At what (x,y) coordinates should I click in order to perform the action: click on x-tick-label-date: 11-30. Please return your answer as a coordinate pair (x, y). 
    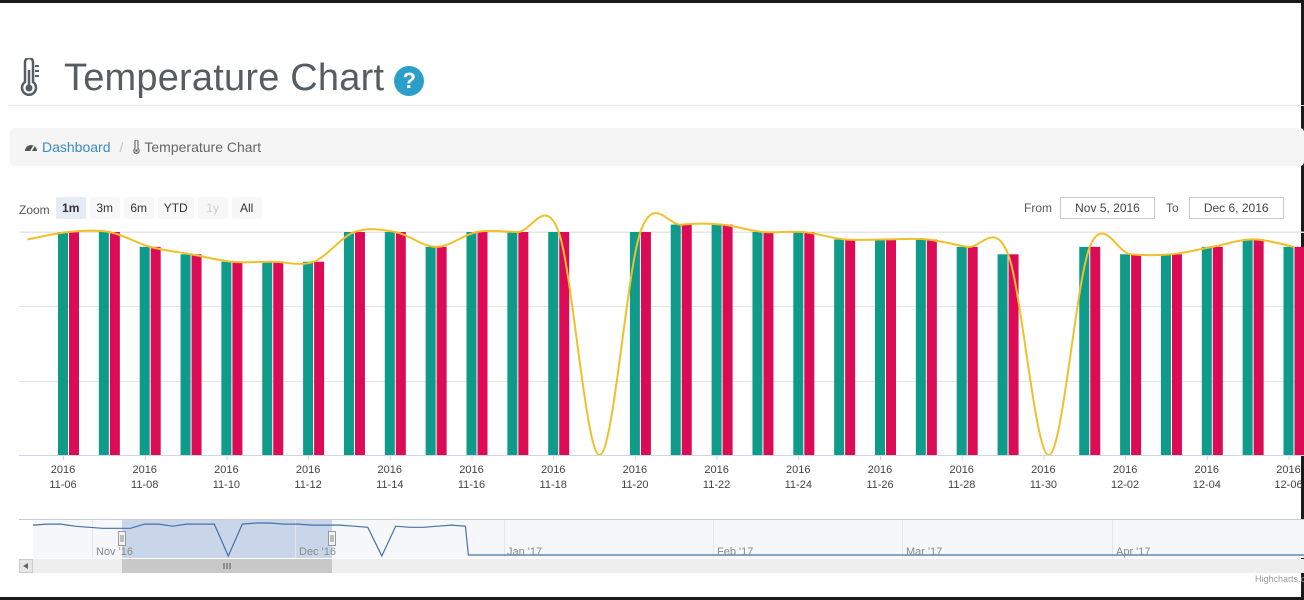
    Looking at the image, I should click on (1043, 485).